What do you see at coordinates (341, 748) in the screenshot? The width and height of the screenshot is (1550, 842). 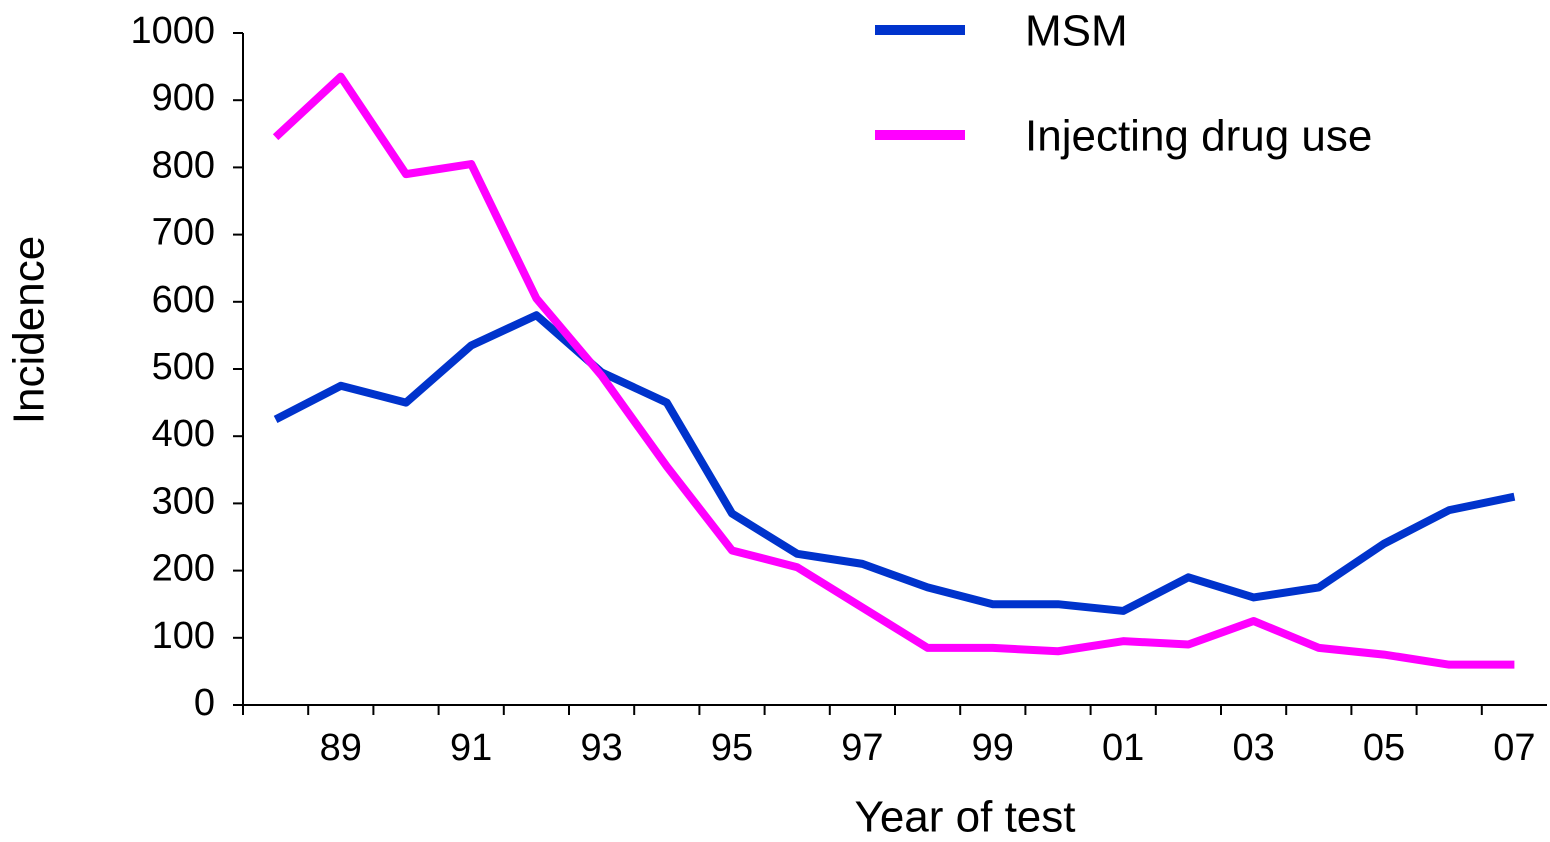 I see `x-tick-label: 89` at bounding box center [341, 748].